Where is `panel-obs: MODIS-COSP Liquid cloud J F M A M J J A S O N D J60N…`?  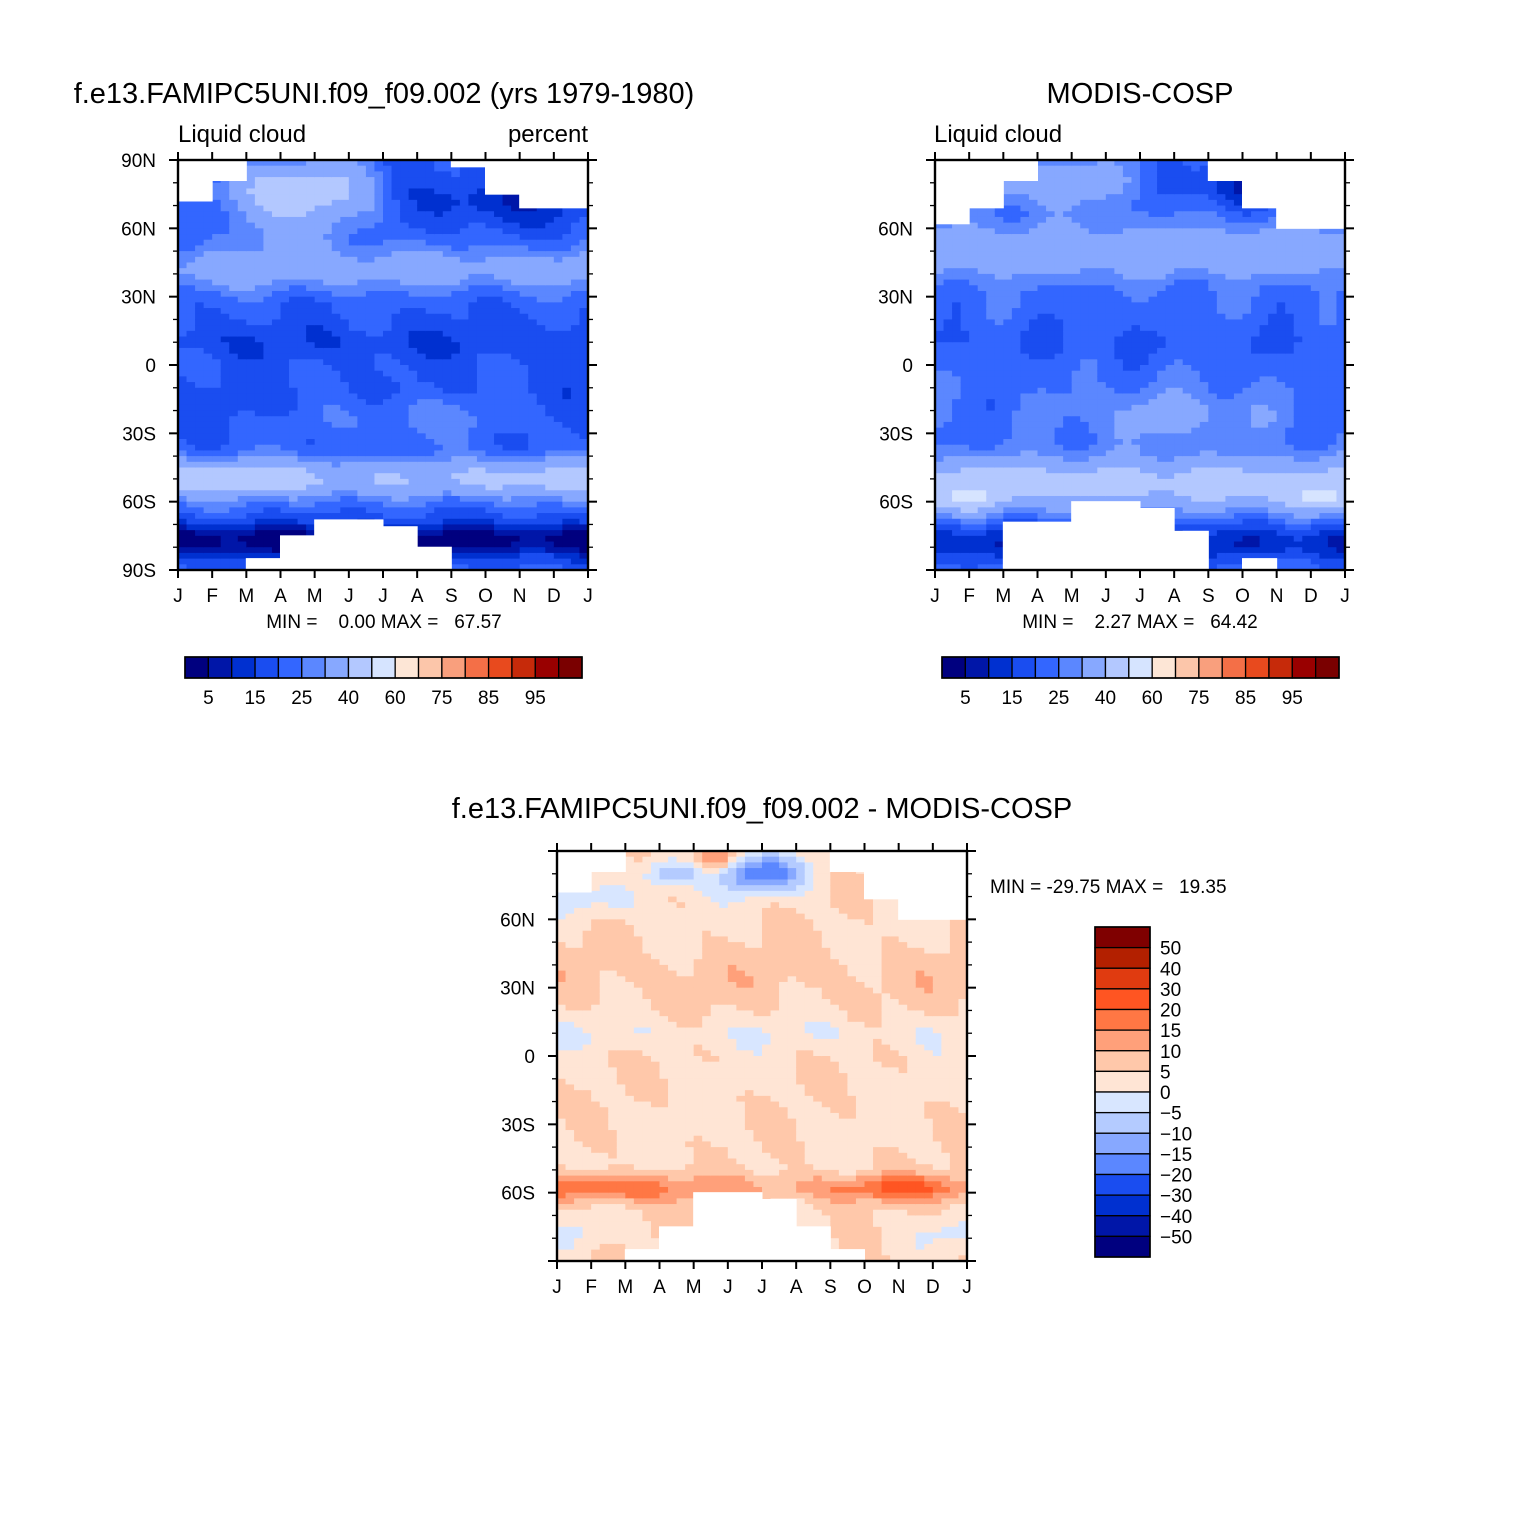 panel-obs: MODIS-COSP Liquid cloud J F M A M J J A S O N D J60N… is located at coordinates (1116, 393).